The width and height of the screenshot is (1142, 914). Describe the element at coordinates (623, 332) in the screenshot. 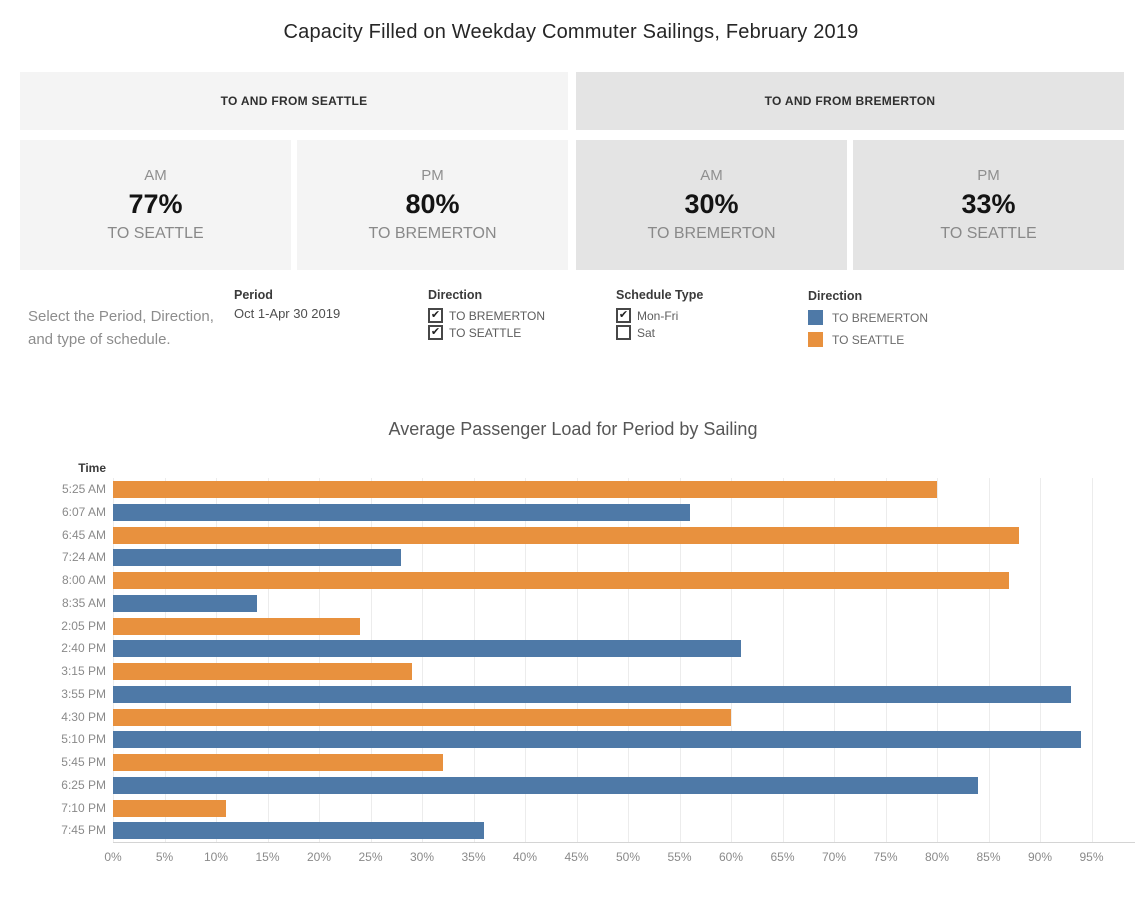

I see `checkbox-icon` at that location.